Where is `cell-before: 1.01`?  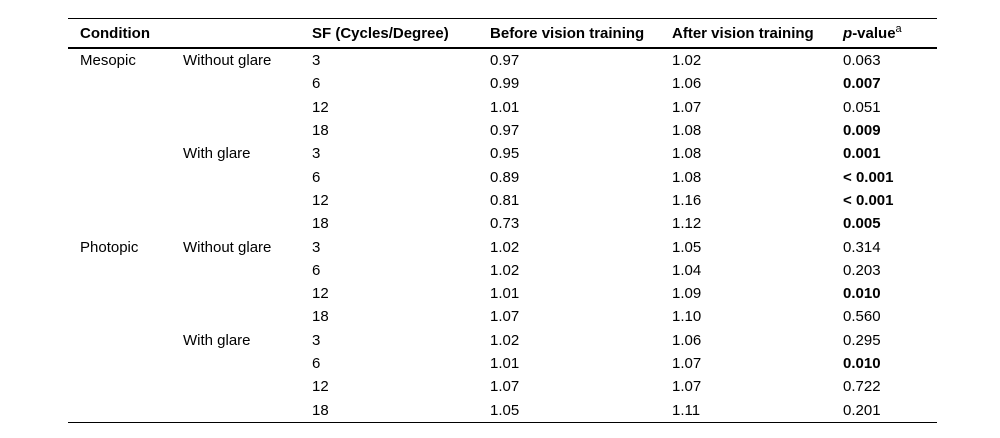 cell-before: 1.01 is located at coordinates (505, 294).